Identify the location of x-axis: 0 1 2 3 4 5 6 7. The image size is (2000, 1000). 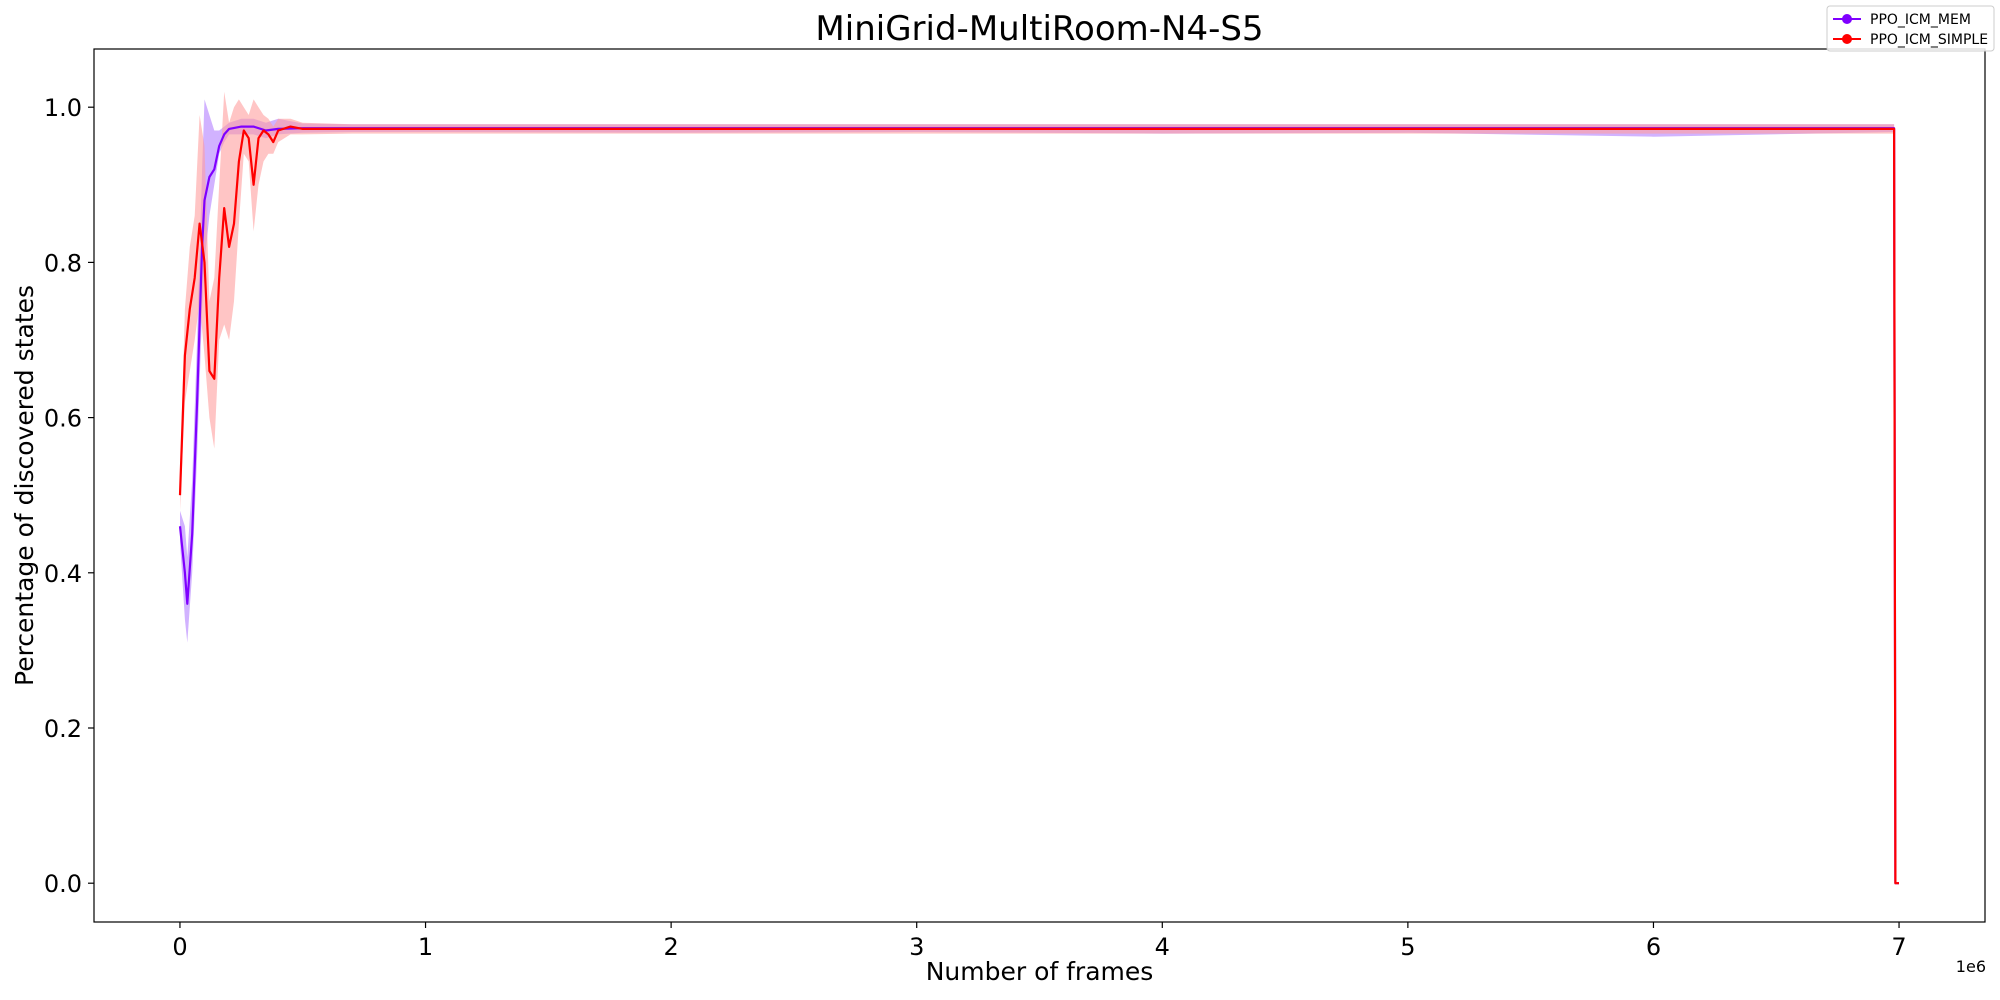
(1039, 941).